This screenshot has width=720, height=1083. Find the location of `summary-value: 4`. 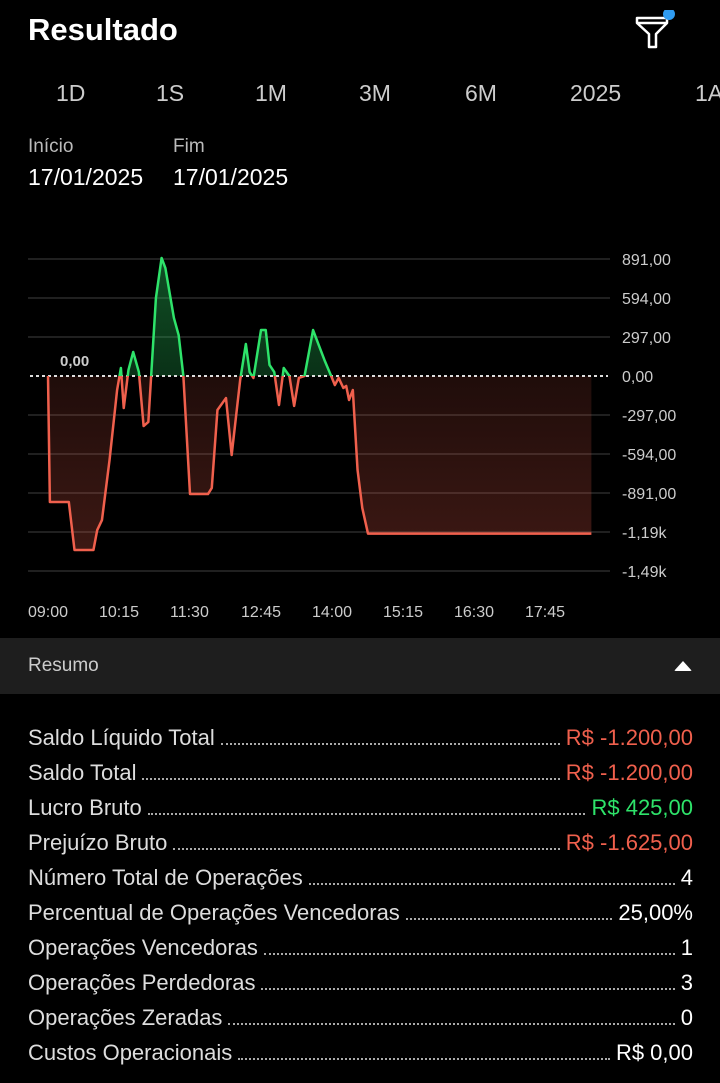

summary-value: 4 is located at coordinates (686, 877).